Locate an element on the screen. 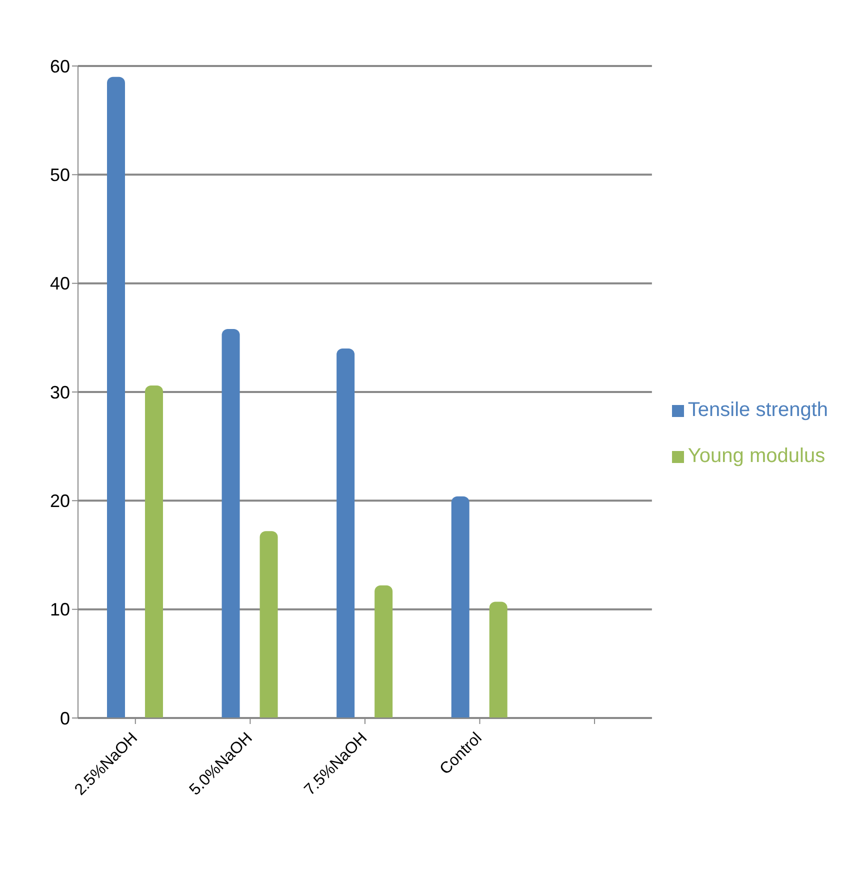 Image resolution: width=859 pixels, height=869 pixels. y-tick-label: 60 is located at coordinates (60, 66).